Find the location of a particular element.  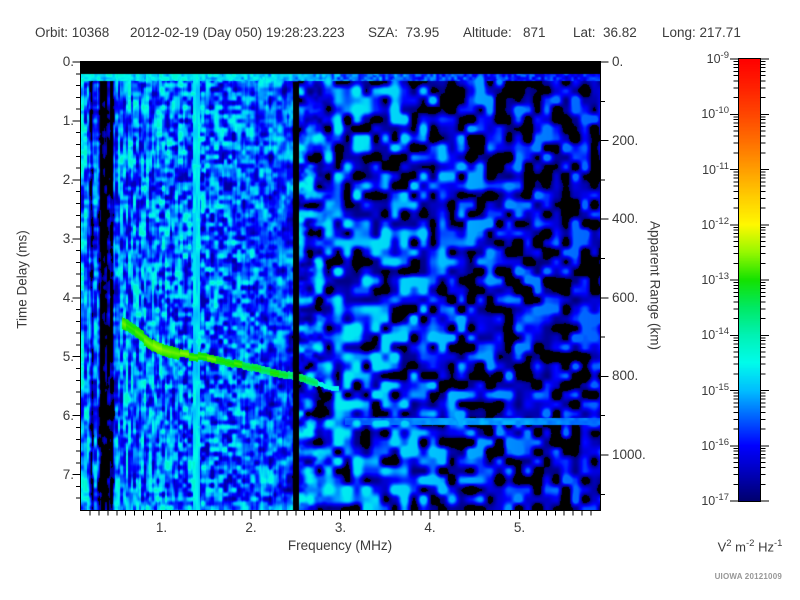

x-tick-label: 4. is located at coordinates (430, 527).